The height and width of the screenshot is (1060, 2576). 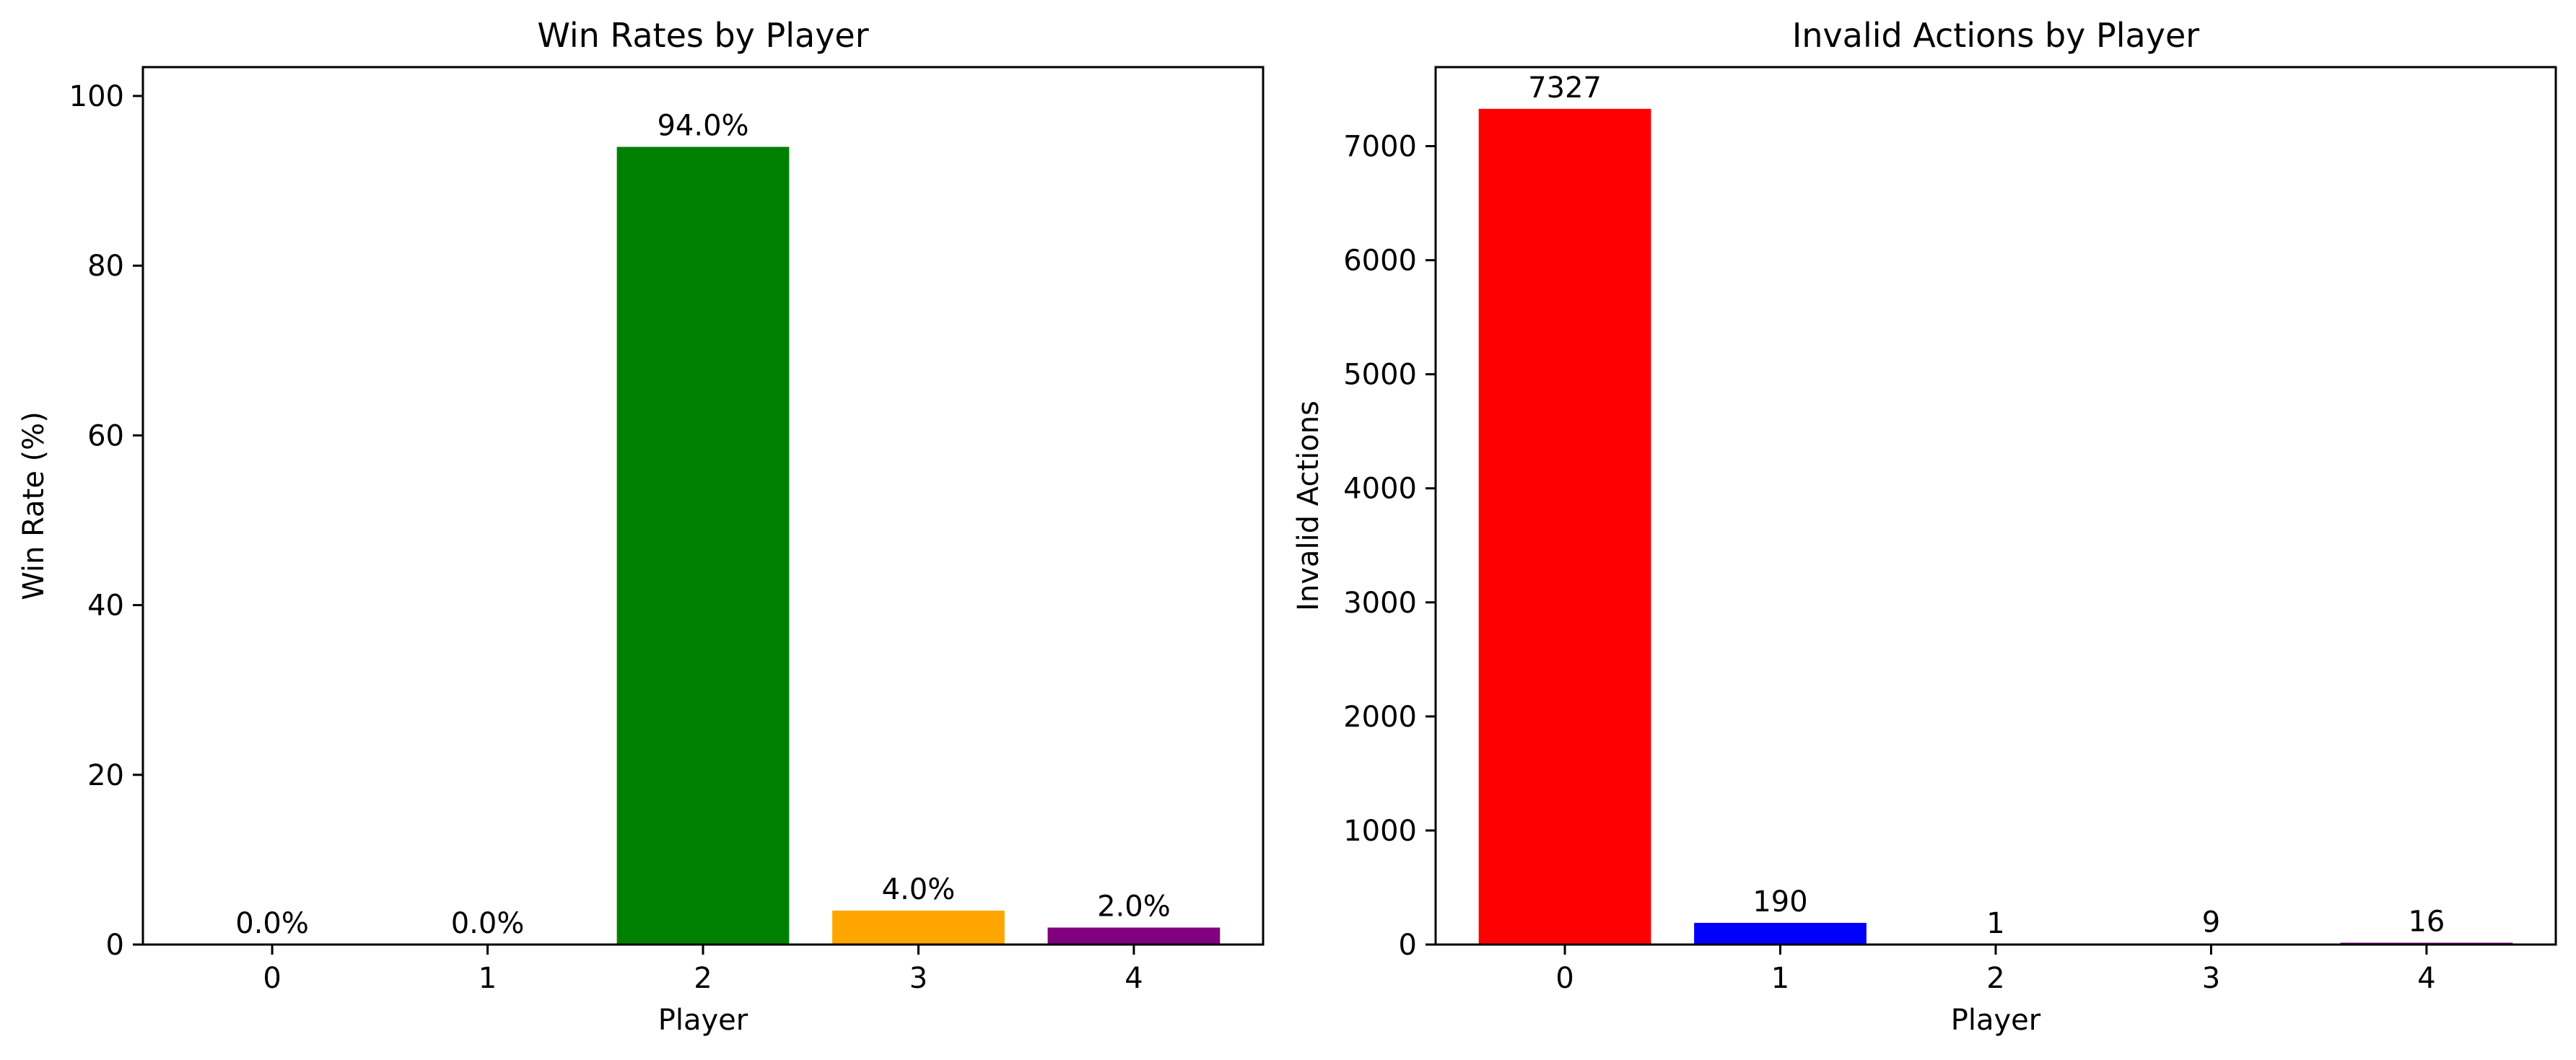 What do you see at coordinates (105, 435) in the screenshot?
I see `y-tick-label: 60` at bounding box center [105, 435].